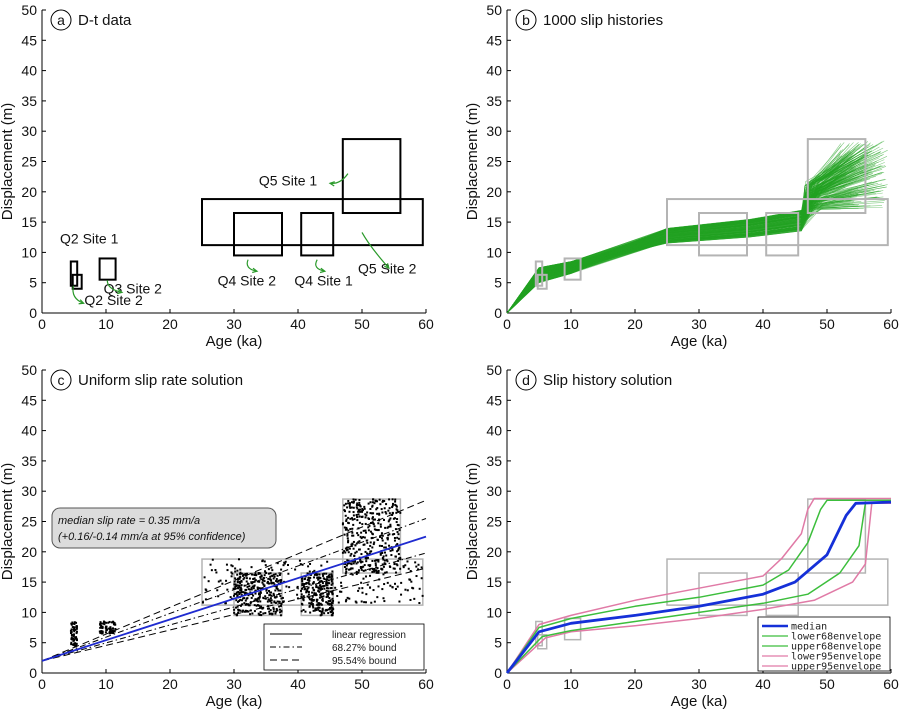 Image resolution: width=900 pixels, height=715 pixels. Describe the element at coordinates (827, 324) in the screenshot. I see `x-tick-label: 50` at that location.